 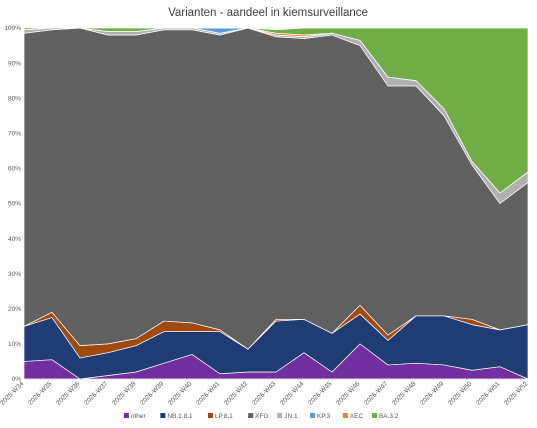 I want to click on y-tick-label: 70%, so click(x=14, y=134).